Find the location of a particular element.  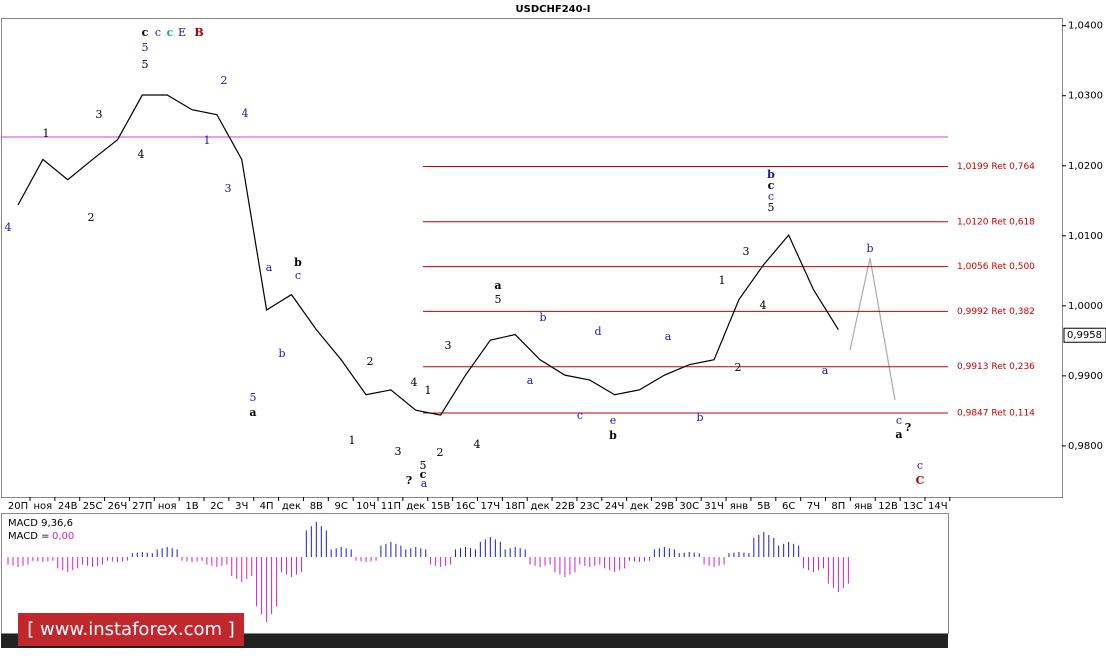

y-tick-label: 1,0200 is located at coordinates (1085, 166).